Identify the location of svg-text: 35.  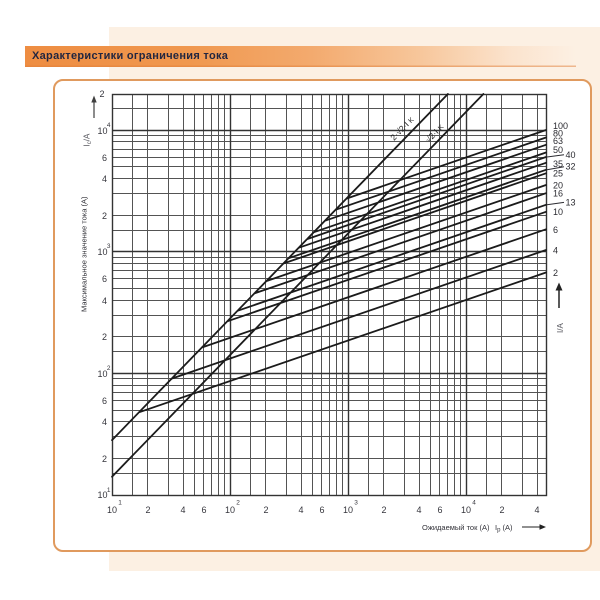
(558, 164).